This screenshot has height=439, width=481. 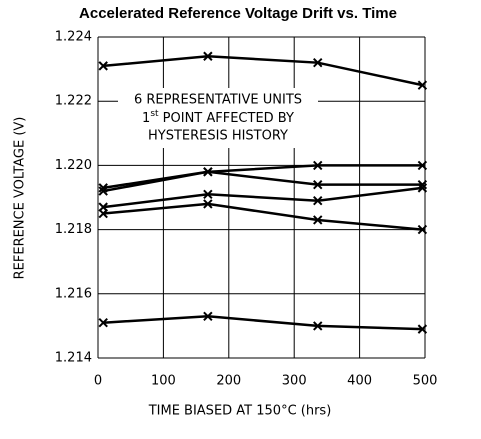 What do you see at coordinates (218, 136) in the screenshot?
I see `annotation: HYSTERESIS HISTORY` at bounding box center [218, 136].